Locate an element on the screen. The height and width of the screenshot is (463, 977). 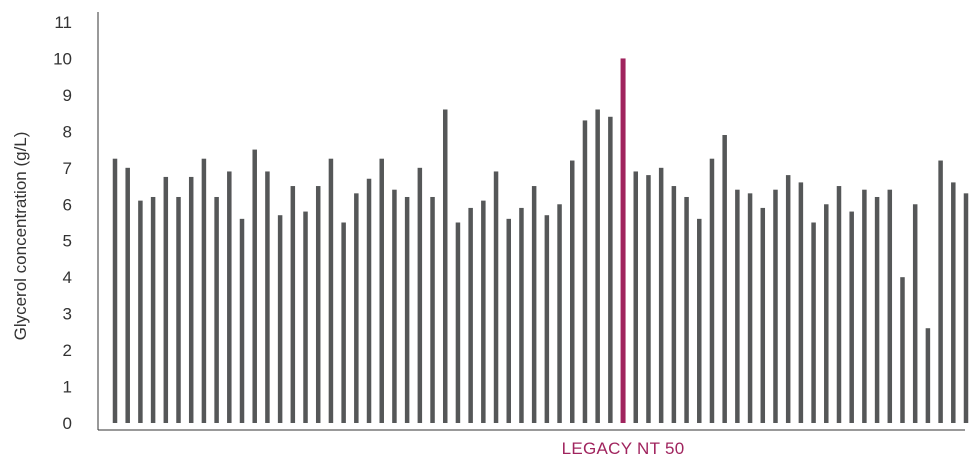
y-axis-ticks: 0 1 2 3 4 5 6 7 8 9 10 11 is located at coordinates (62, 223).